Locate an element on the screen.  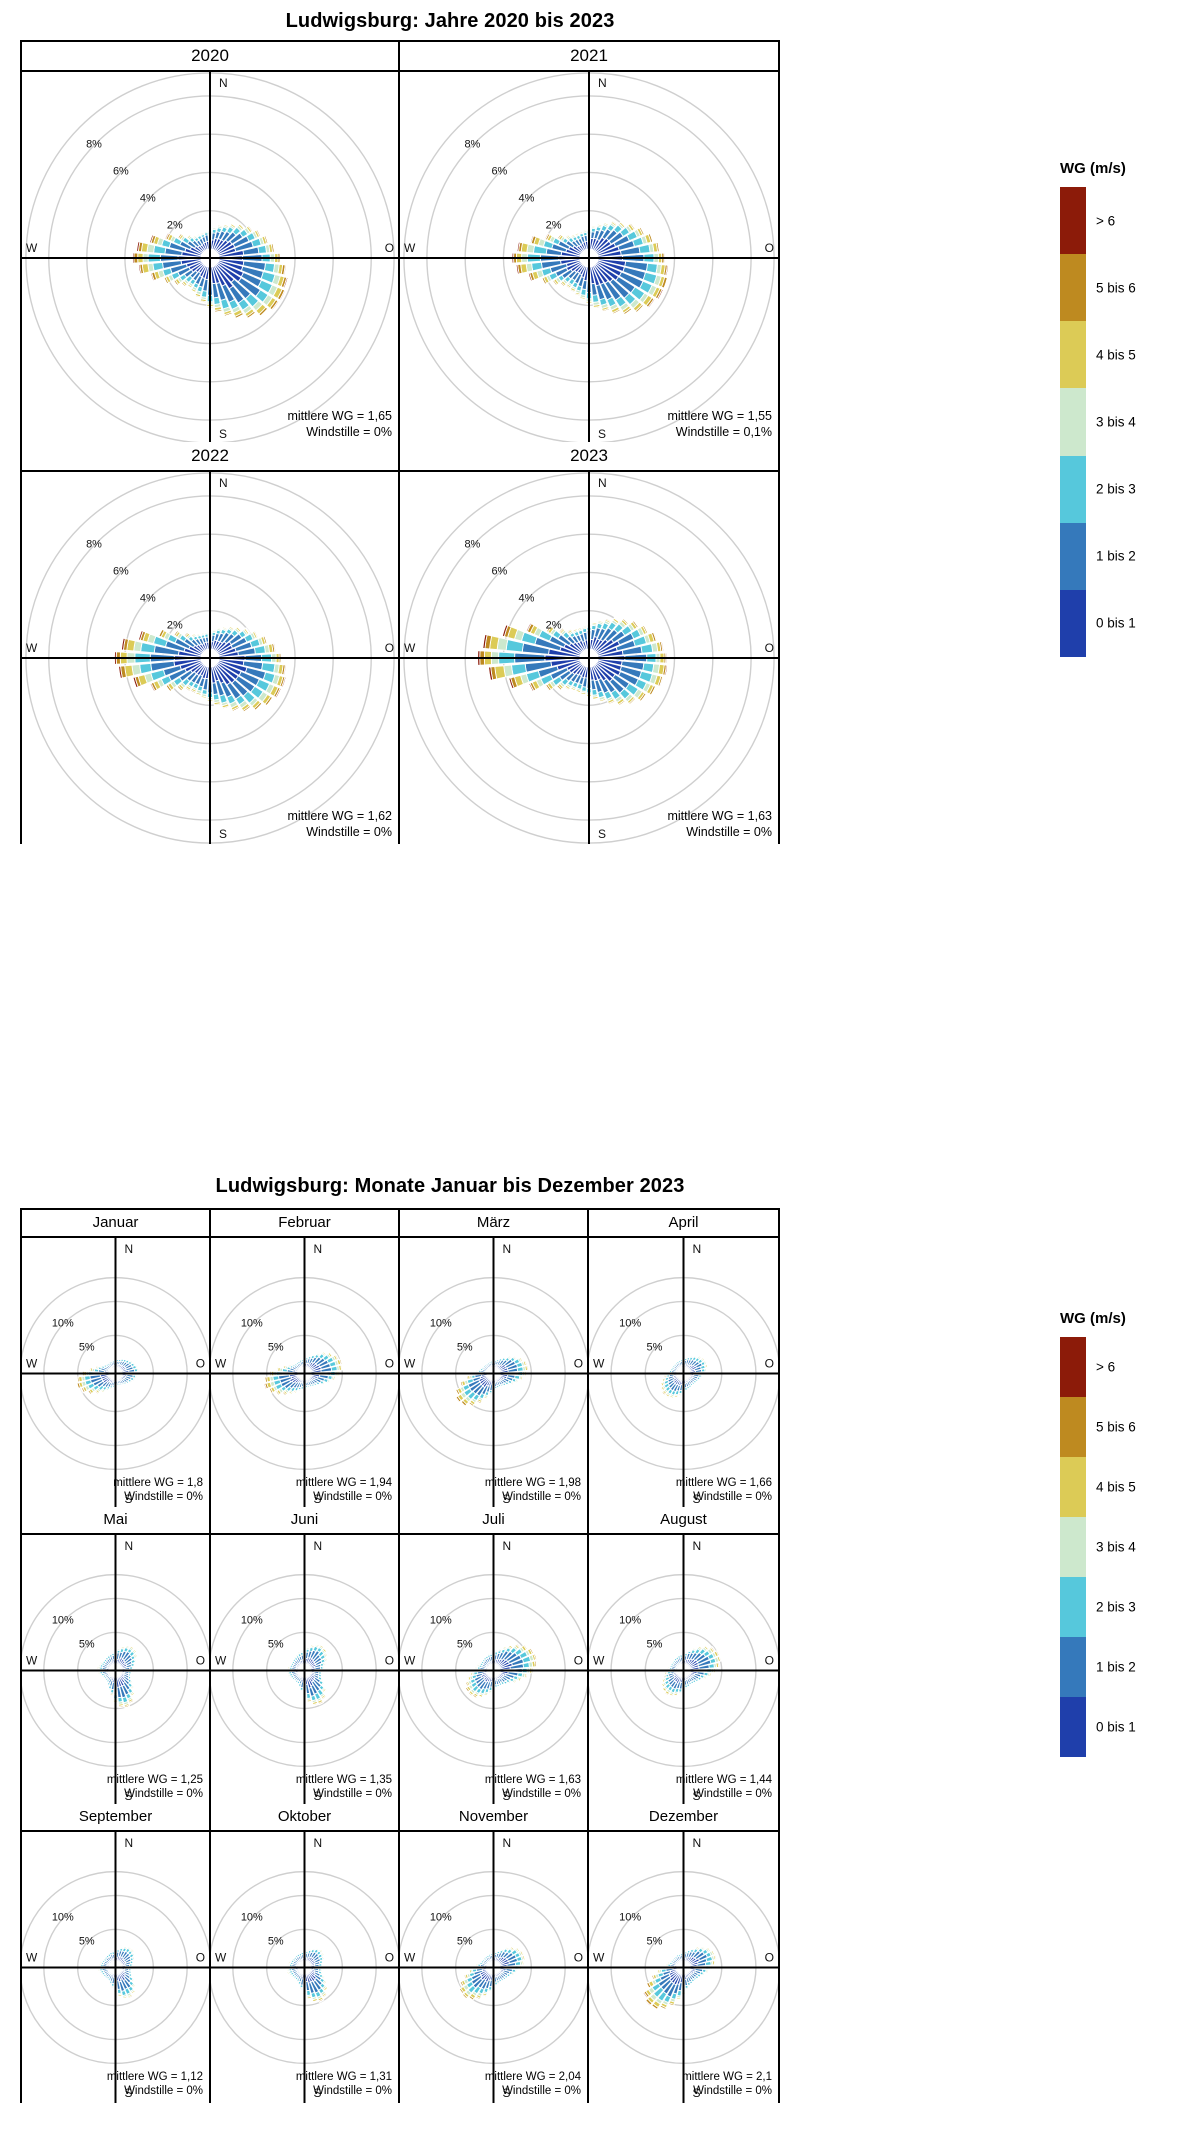
legend-swatches is located at coordinates (1073, 422).